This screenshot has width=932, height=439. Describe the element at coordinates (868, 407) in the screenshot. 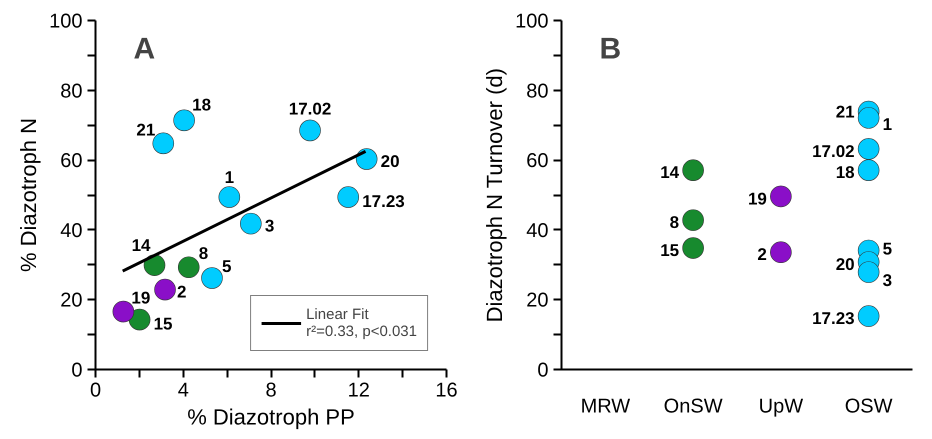

I see `x-tick-label: OSW` at that location.